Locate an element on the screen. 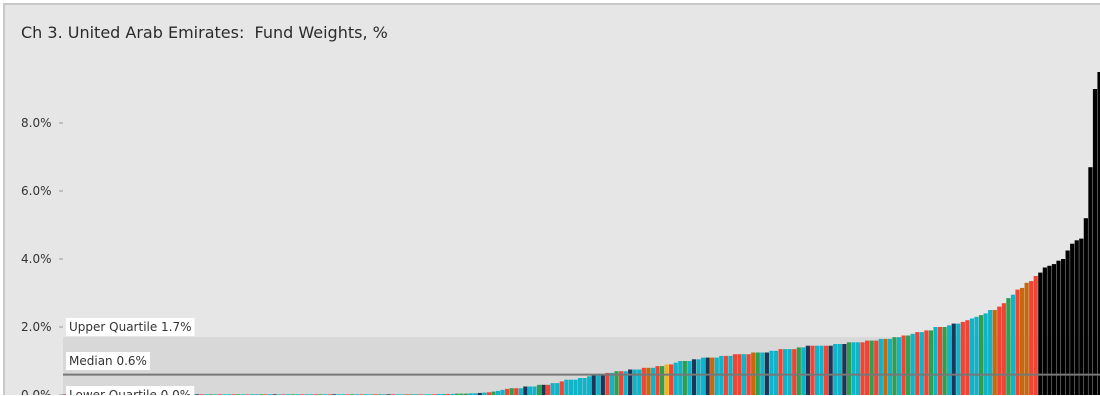  y-tick-label: 2.0% is located at coordinates (36, 327).